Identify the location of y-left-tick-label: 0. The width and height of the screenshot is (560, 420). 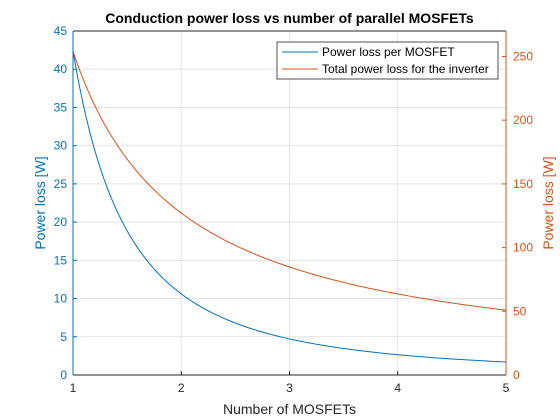
(63, 375).